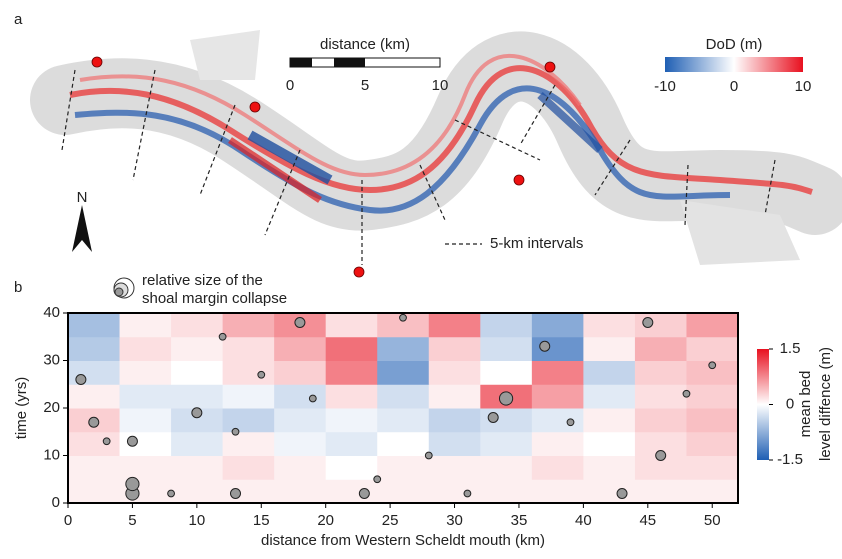 This screenshot has width=842, height=559. What do you see at coordinates (790, 348) in the screenshot?
I see `colorbar-tick-label: 1.5` at bounding box center [790, 348].